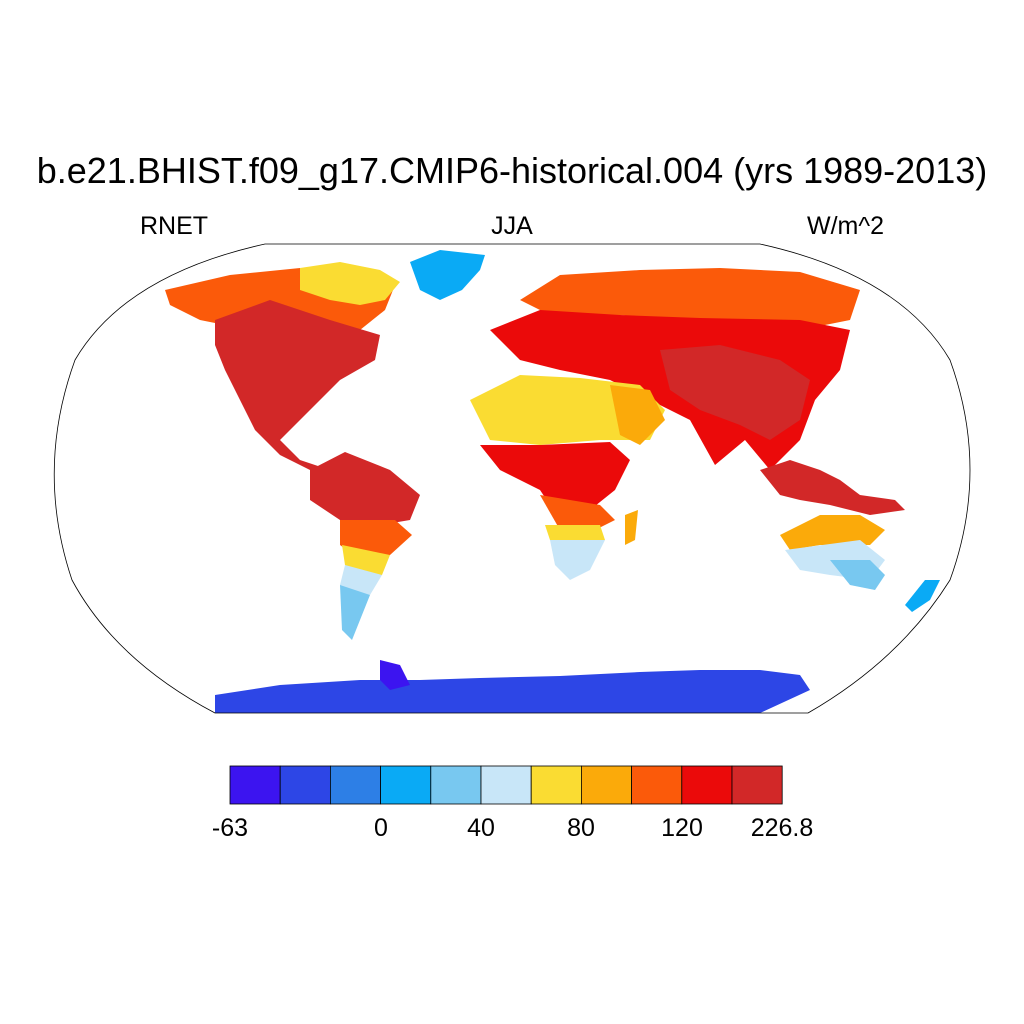 This screenshot has height=1024, width=1024. What do you see at coordinates (845, 226) in the screenshot?
I see `units-label: W/m^2` at bounding box center [845, 226].